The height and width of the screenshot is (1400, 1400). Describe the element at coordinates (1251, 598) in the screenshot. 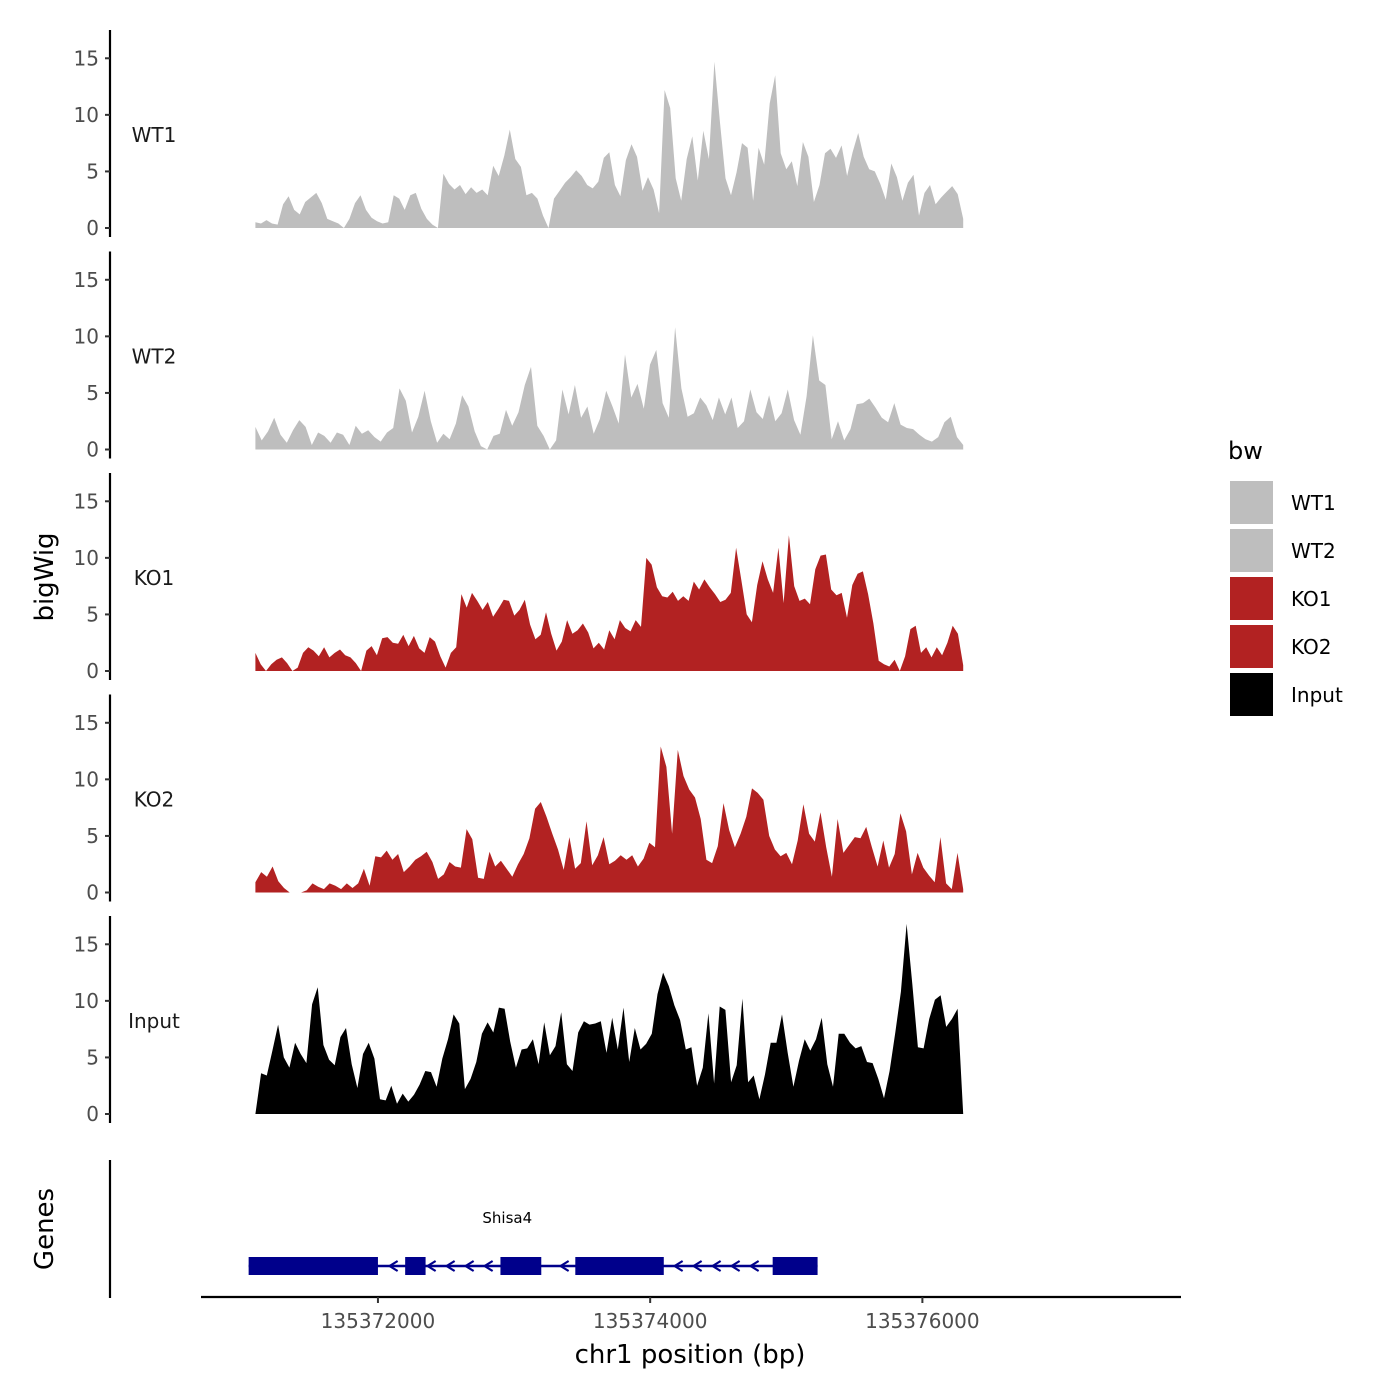

I see `legend-key-ko1` at that location.